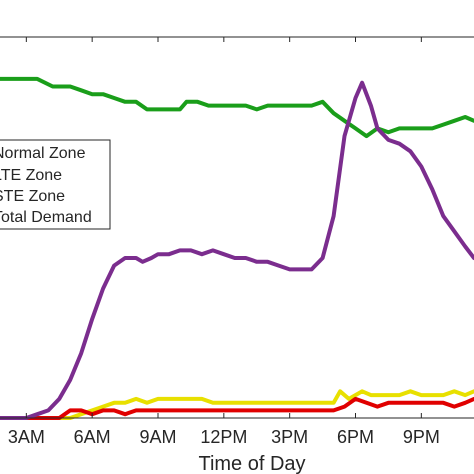  Describe the element at coordinates (355, 437) in the screenshot. I see `x-tick-label: 6PM` at that location.